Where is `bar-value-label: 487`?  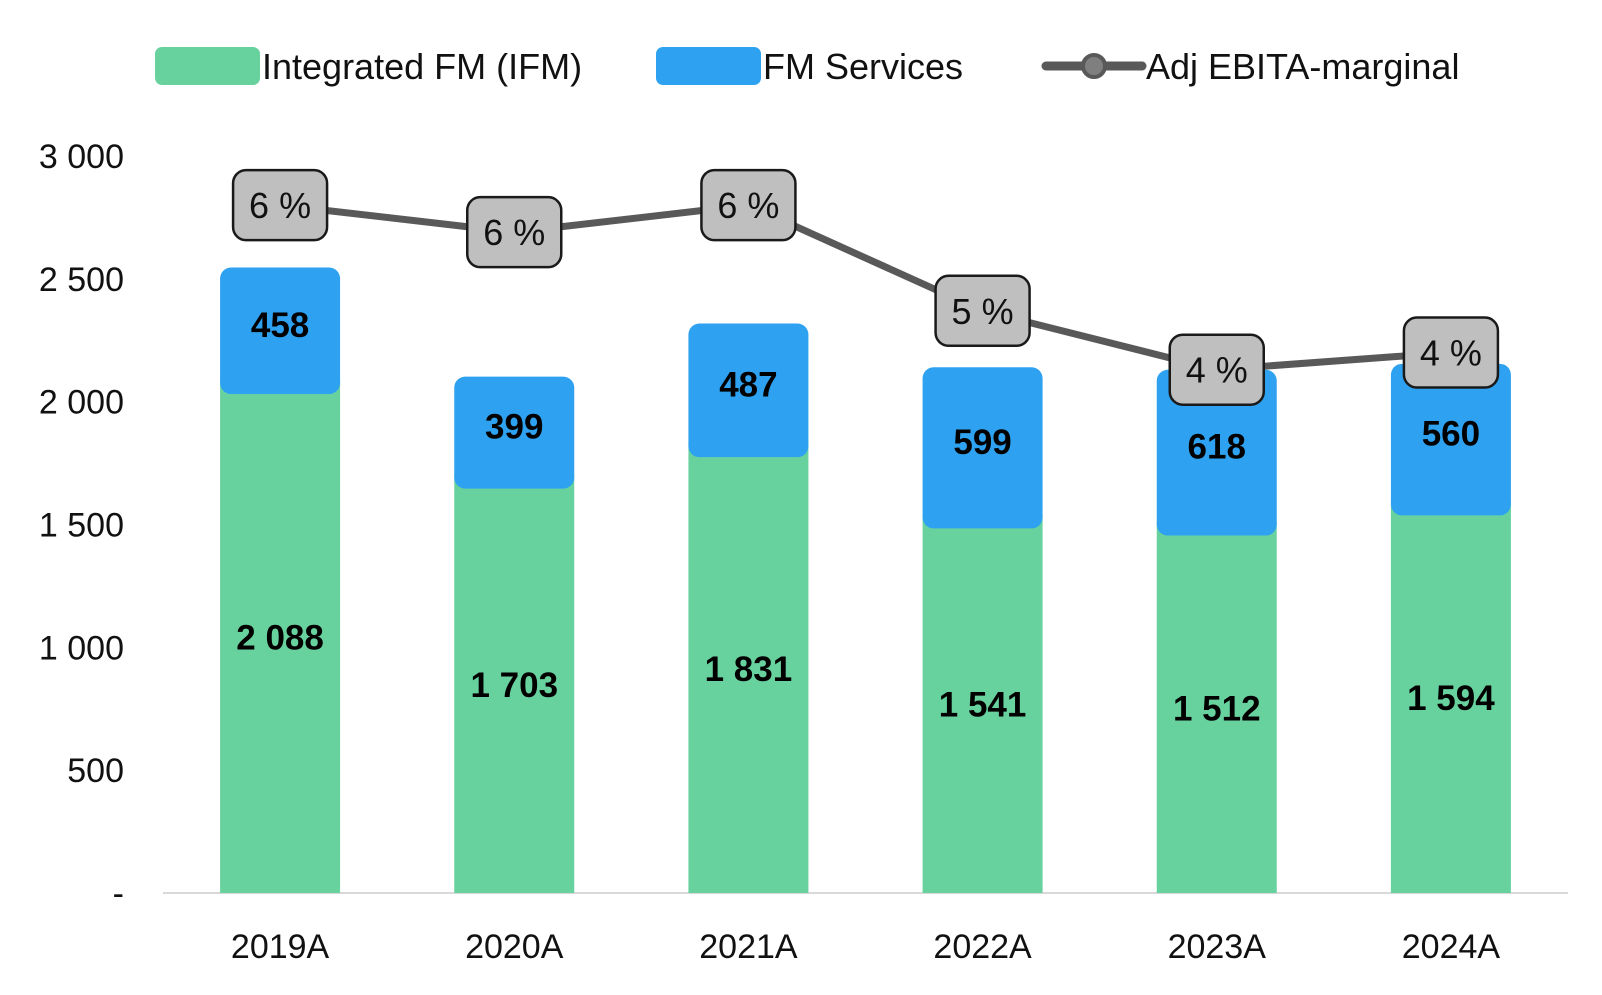 bar-value-label: 487 is located at coordinates (748, 384).